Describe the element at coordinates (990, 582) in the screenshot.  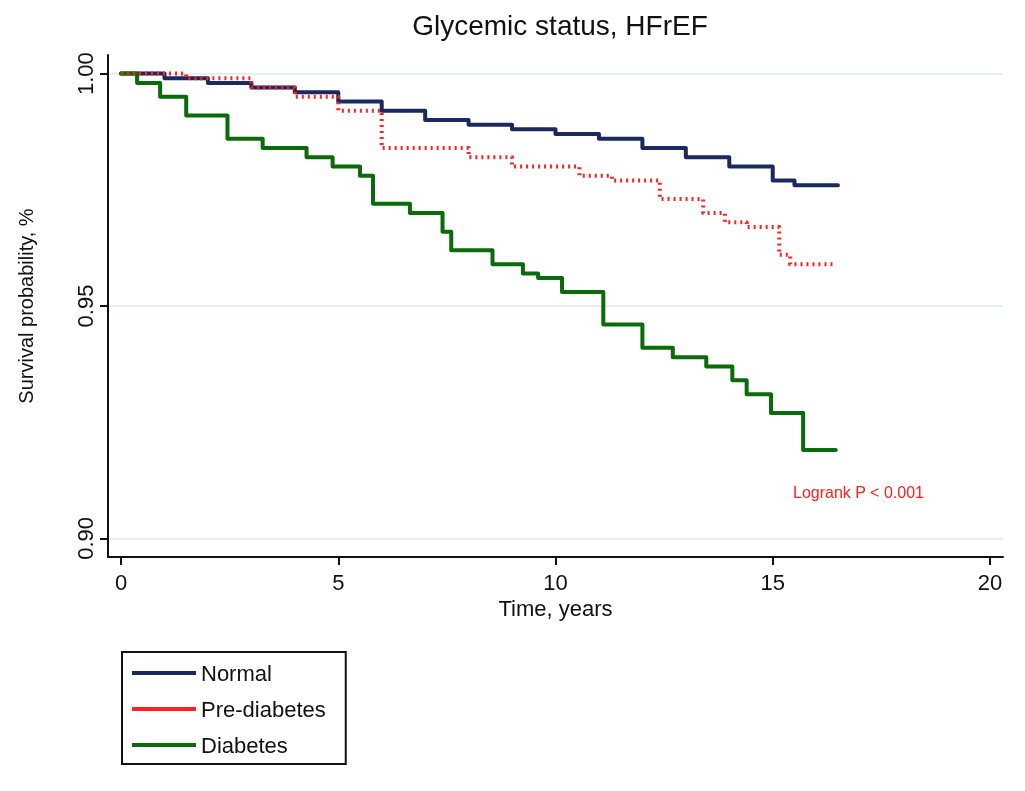
I see `x-tick-label: 20` at that location.